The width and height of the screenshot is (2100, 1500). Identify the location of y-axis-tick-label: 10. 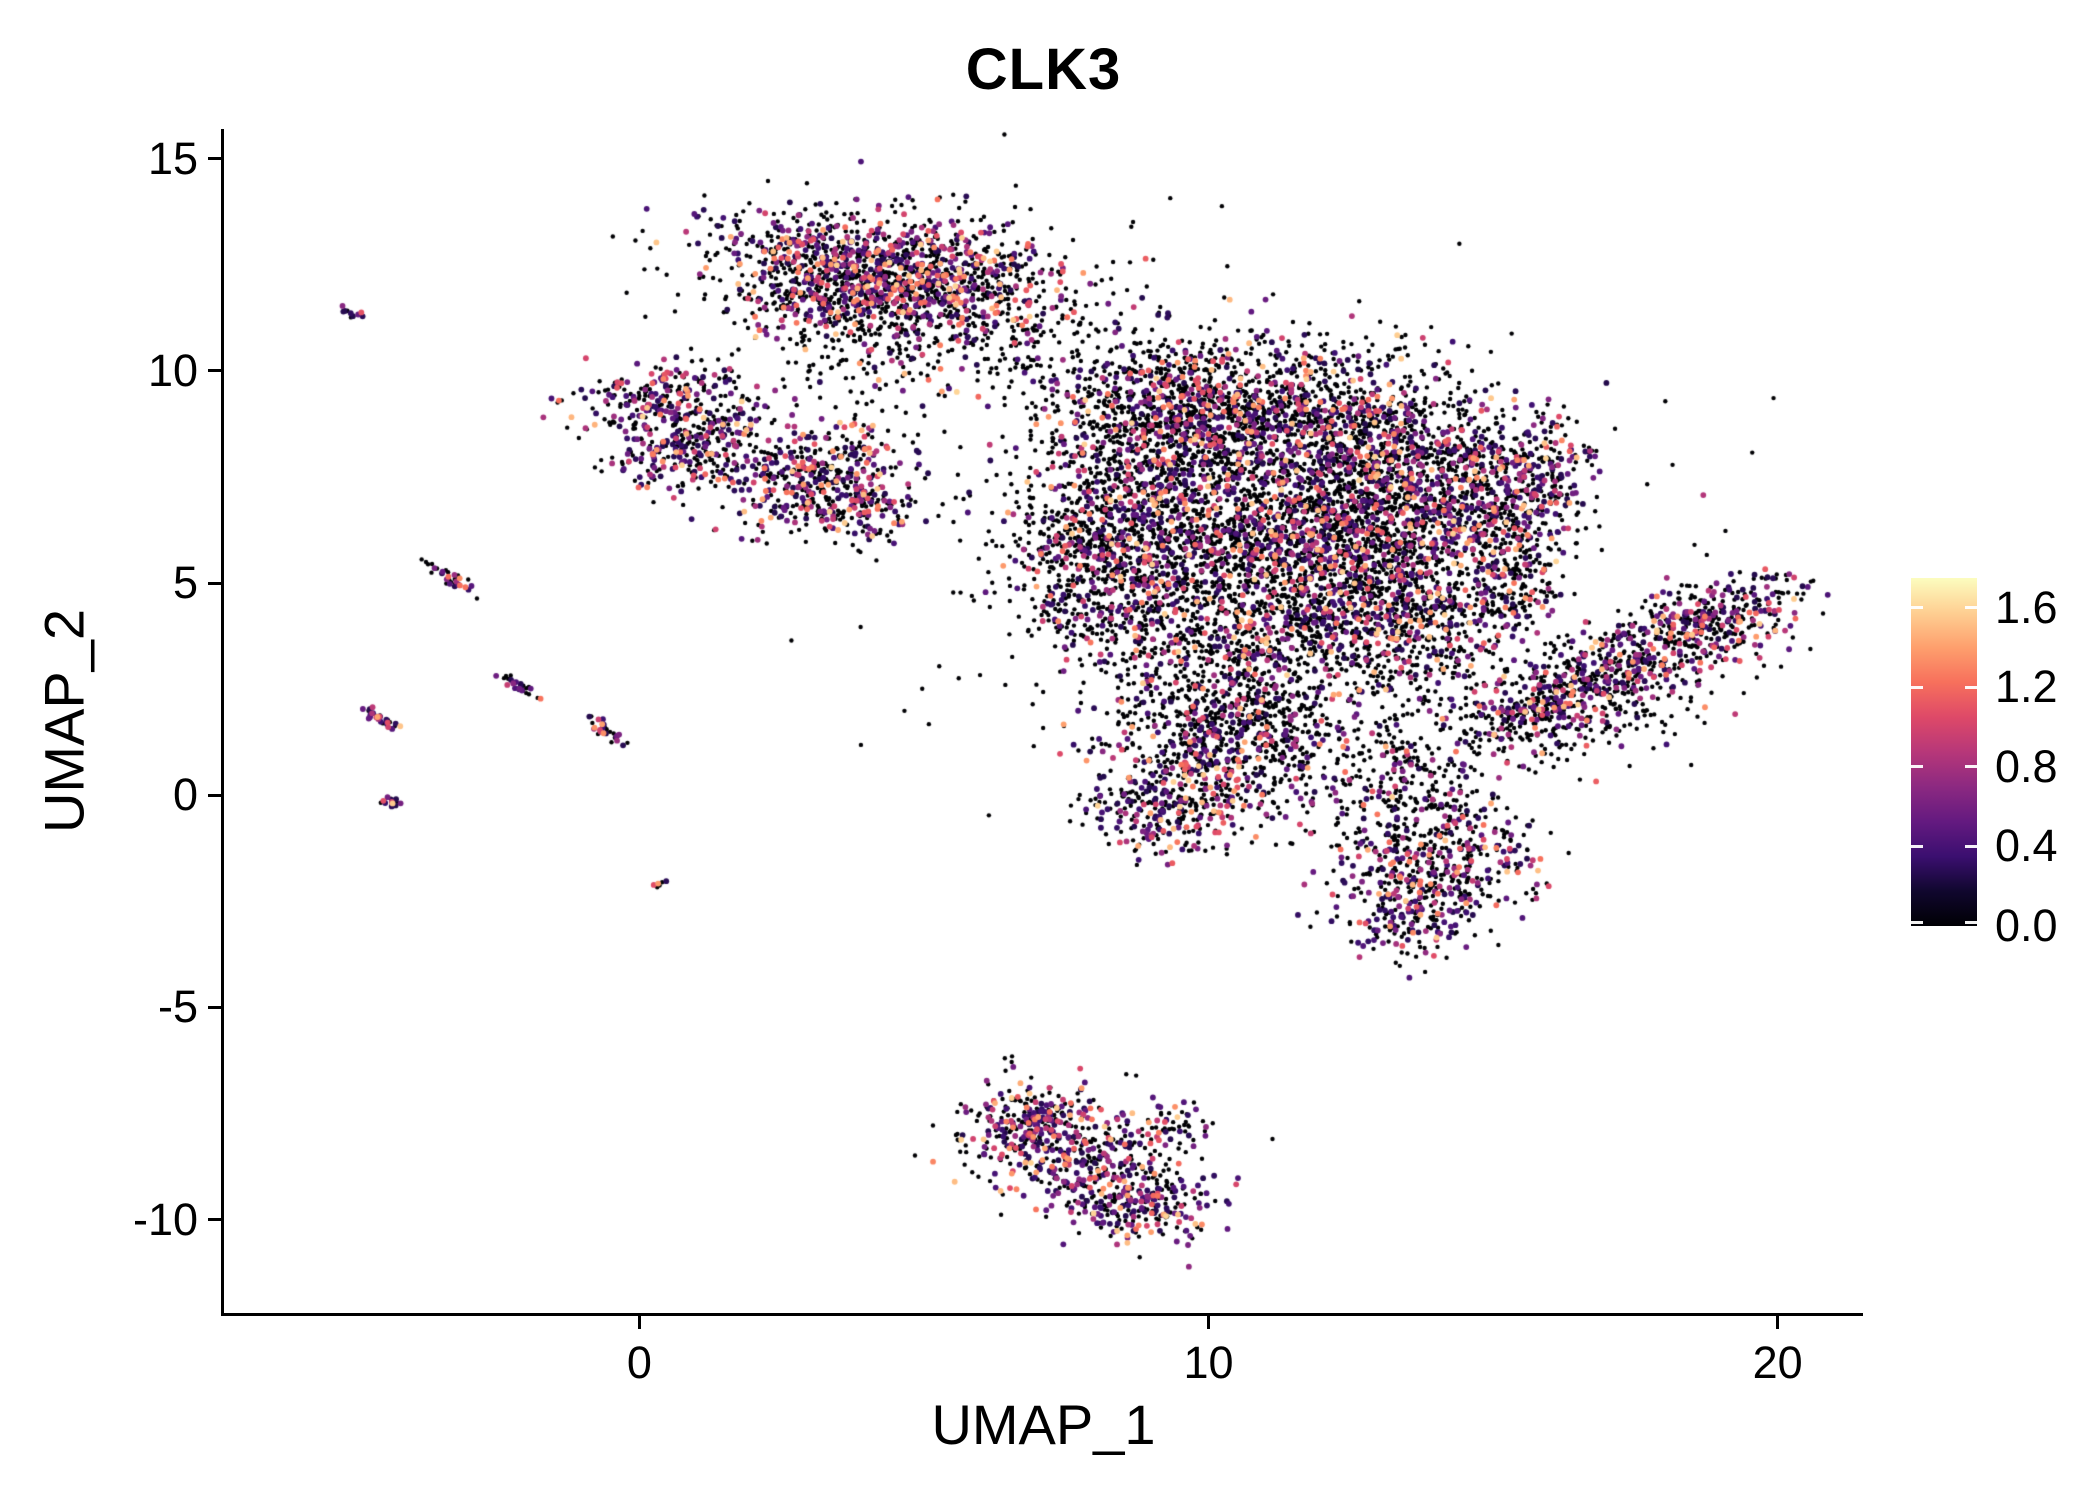
(172, 370).